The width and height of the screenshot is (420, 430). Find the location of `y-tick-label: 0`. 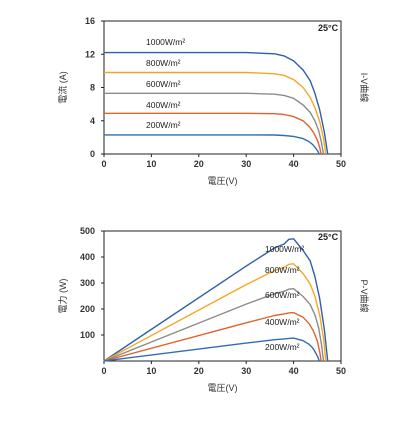

y-tick-label: 0 is located at coordinates (92, 154).